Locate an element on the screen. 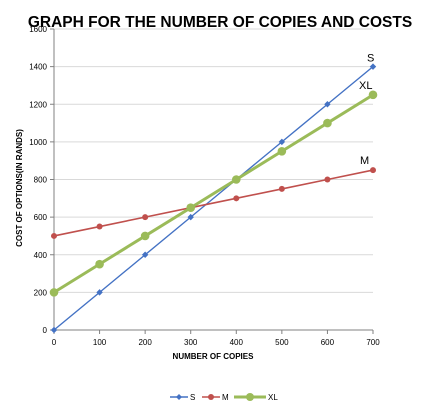  series-m is located at coordinates (213, 203).